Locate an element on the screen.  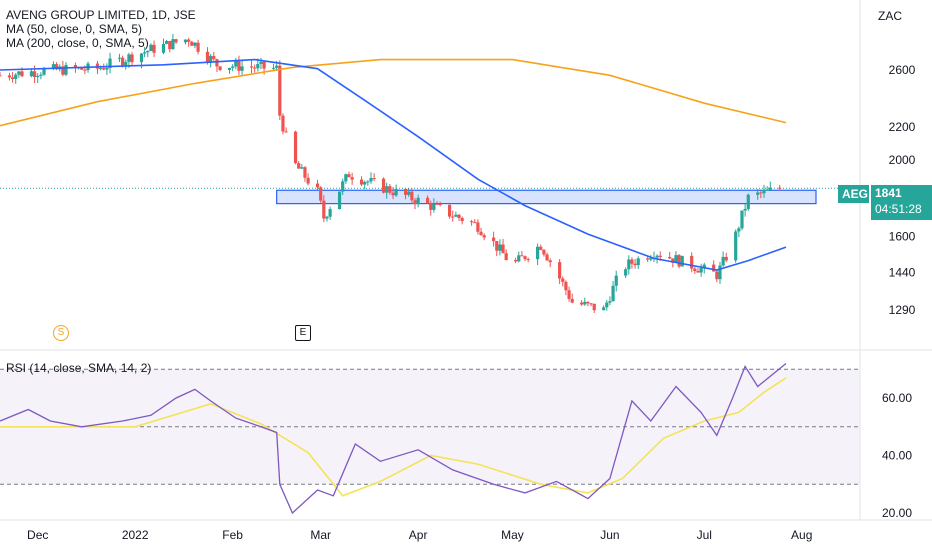
rsi-tick-label: 40.00 is located at coordinates (897, 456).